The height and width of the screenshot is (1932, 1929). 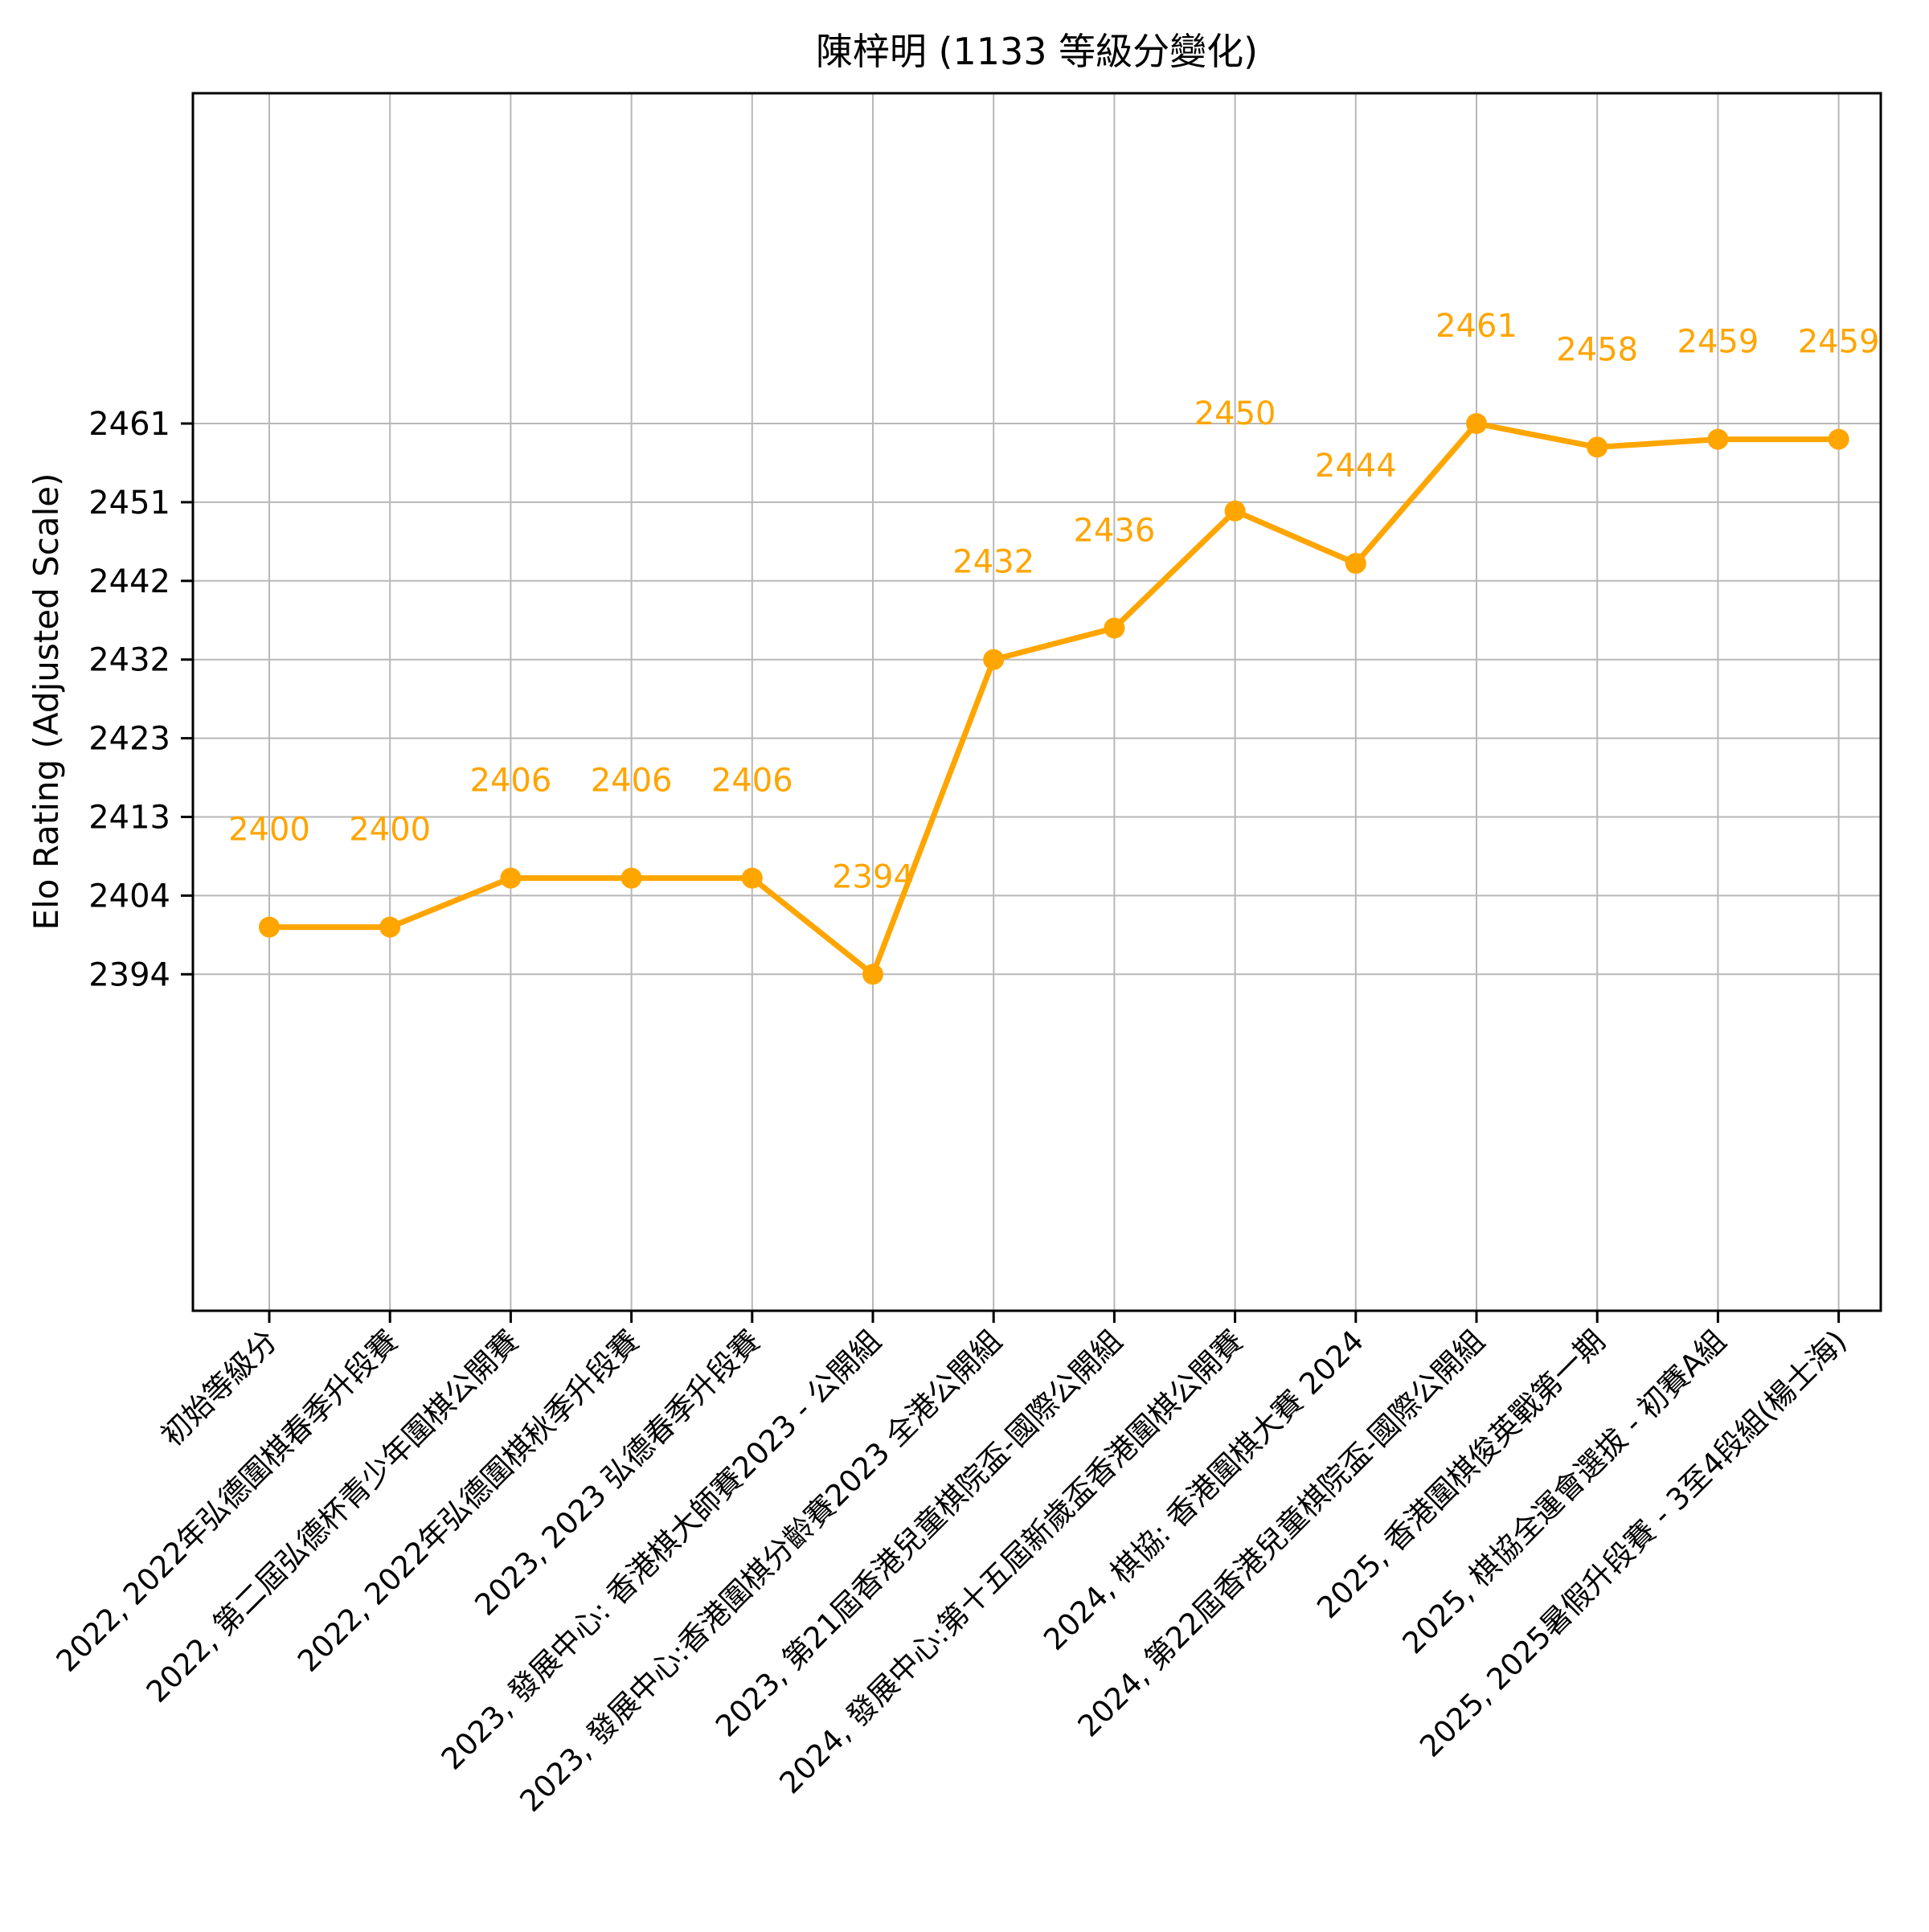 What do you see at coordinates (1281, 1534) in the screenshot?
I see `x-tick-label: 2024, 第22屆香港兒童棋院盃-國際公開組` at bounding box center [1281, 1534].